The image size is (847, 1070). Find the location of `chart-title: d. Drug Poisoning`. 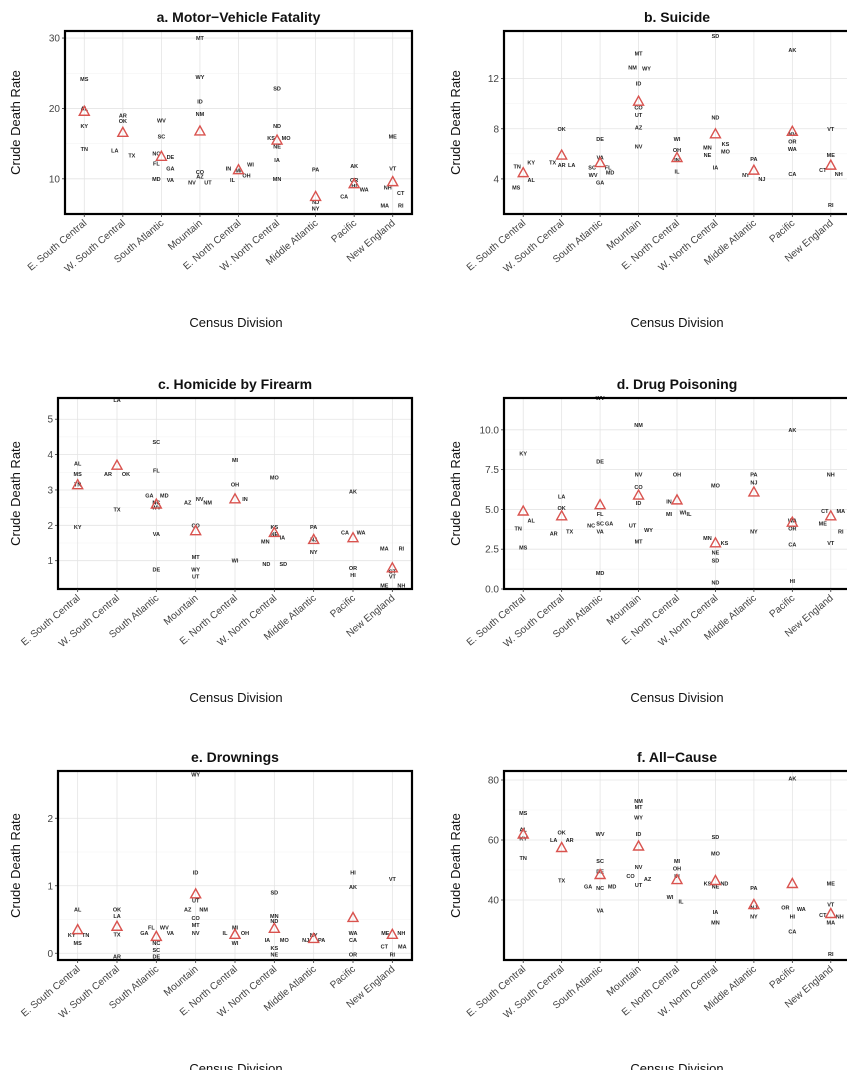

chart-title: d. Drug Poisoning is located at coordinates (677, 384).